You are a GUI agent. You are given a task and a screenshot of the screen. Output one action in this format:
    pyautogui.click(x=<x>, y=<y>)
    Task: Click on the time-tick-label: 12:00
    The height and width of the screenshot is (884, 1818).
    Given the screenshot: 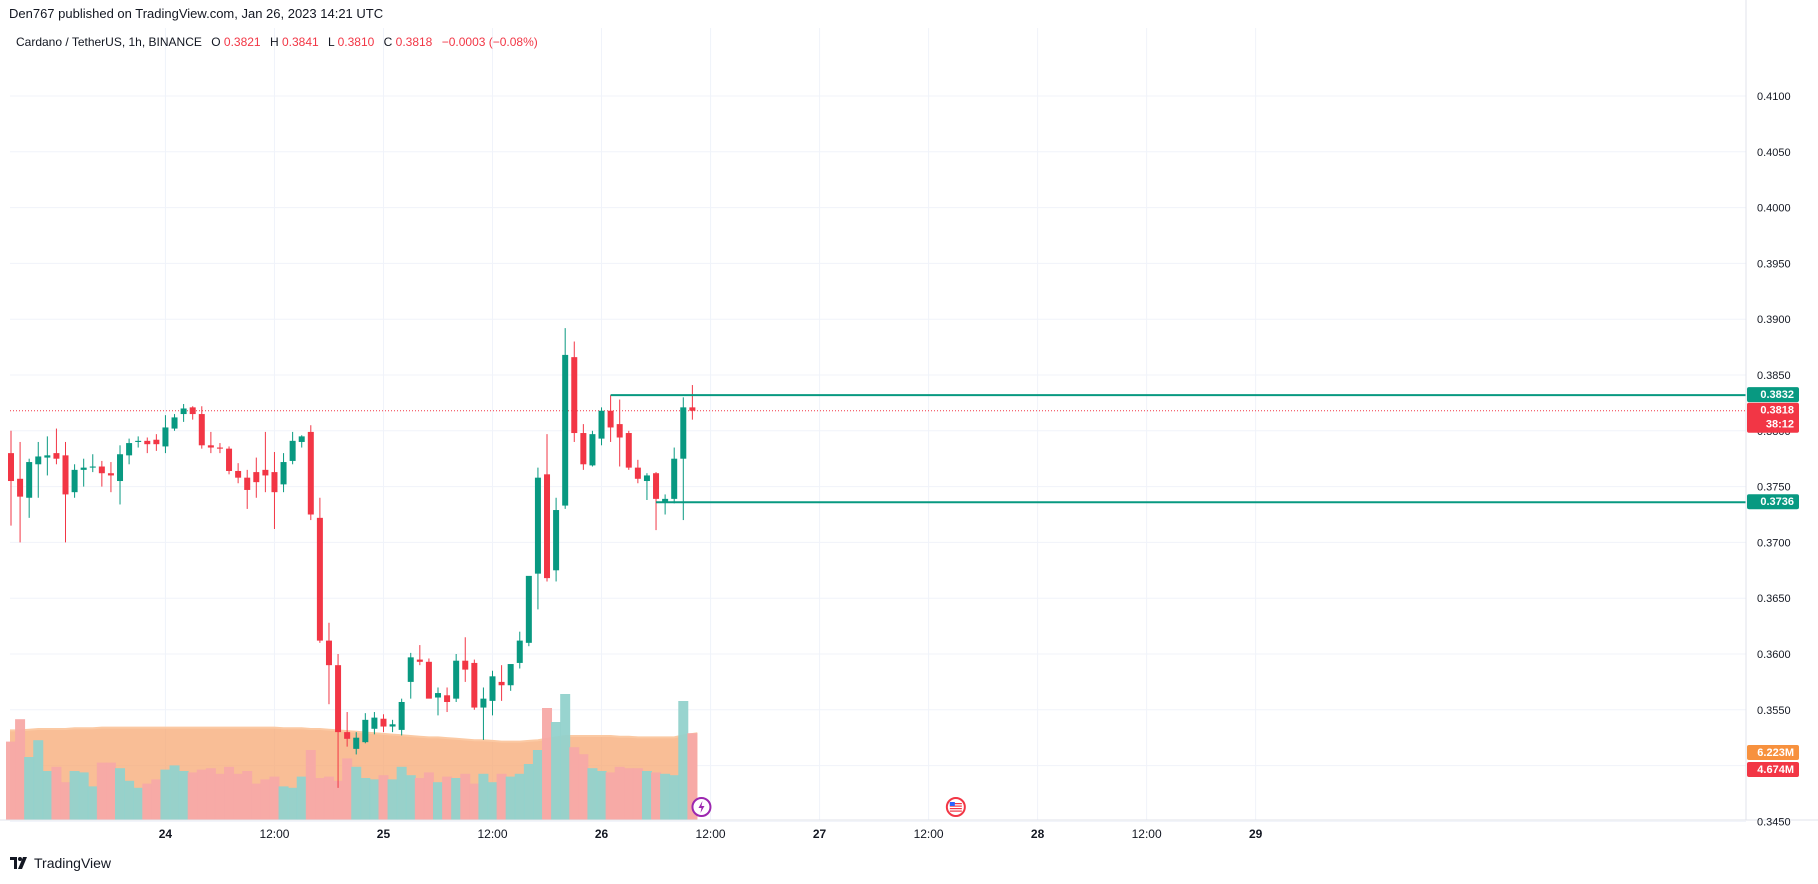 What is the action you would take?
    pyautogui.click(x=711, y=834)
    